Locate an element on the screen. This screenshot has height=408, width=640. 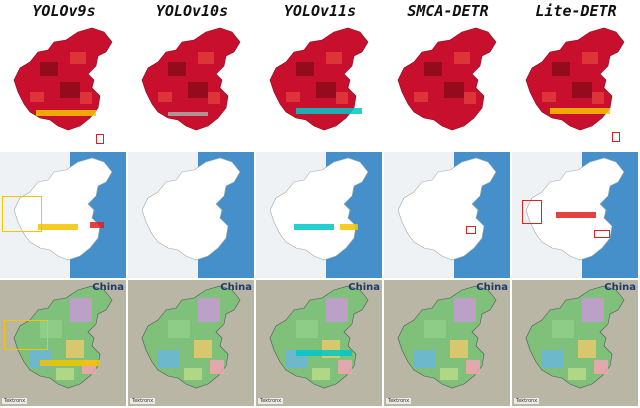
detection-cell-lite-detr-row3: China Tektronx is located at coordinates (575, 343).